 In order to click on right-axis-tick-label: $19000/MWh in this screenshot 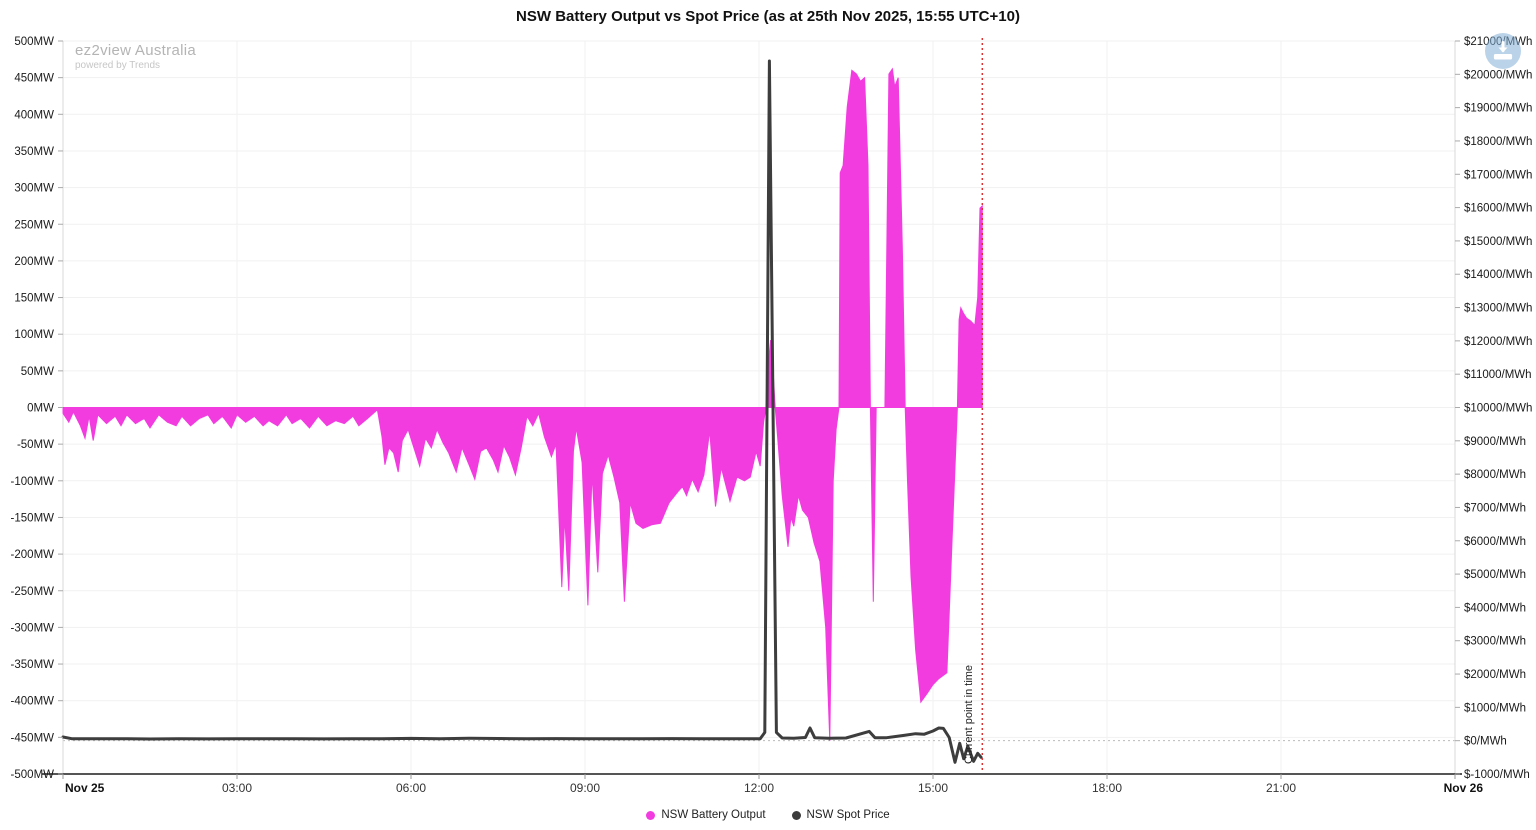, I will do `click(1498, 109)`.